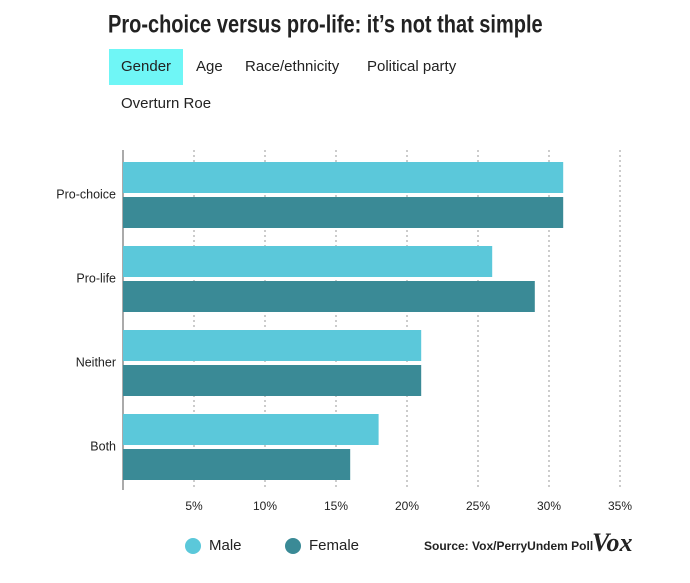  Describe the element at coordinates (549, 506) in the screenshot. I see `x-tick-label: 30%` at that location.